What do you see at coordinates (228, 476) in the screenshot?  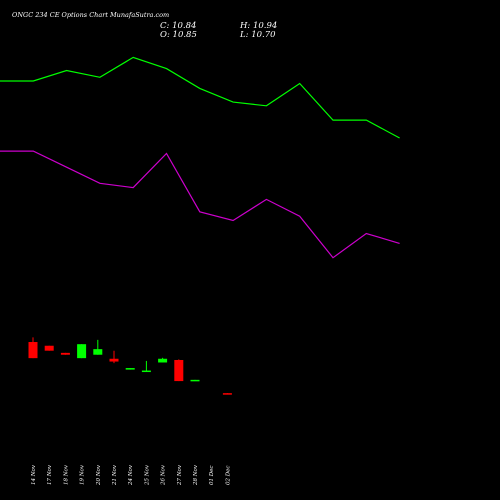 I see `date-label: 02 Dec` at bounding box center [228, 476].